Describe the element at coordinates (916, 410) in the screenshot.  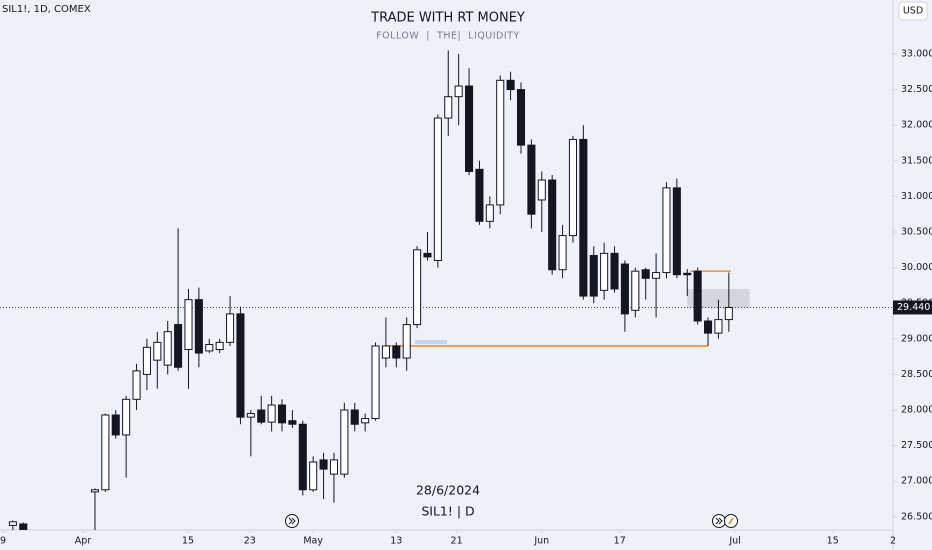
I see `y-tick-label: 28.000` at that location.